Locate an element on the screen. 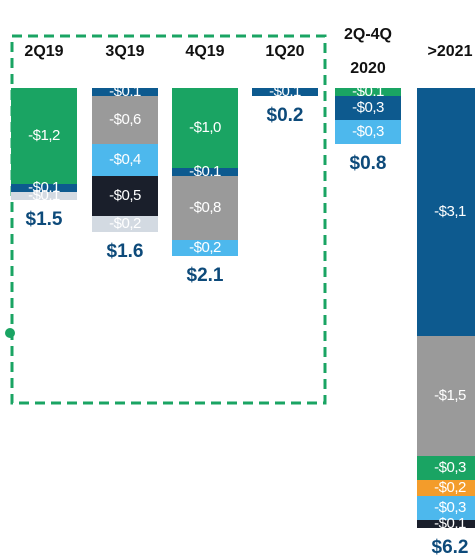  x-tick-label: >2021 is located at coordinates (450, 51).